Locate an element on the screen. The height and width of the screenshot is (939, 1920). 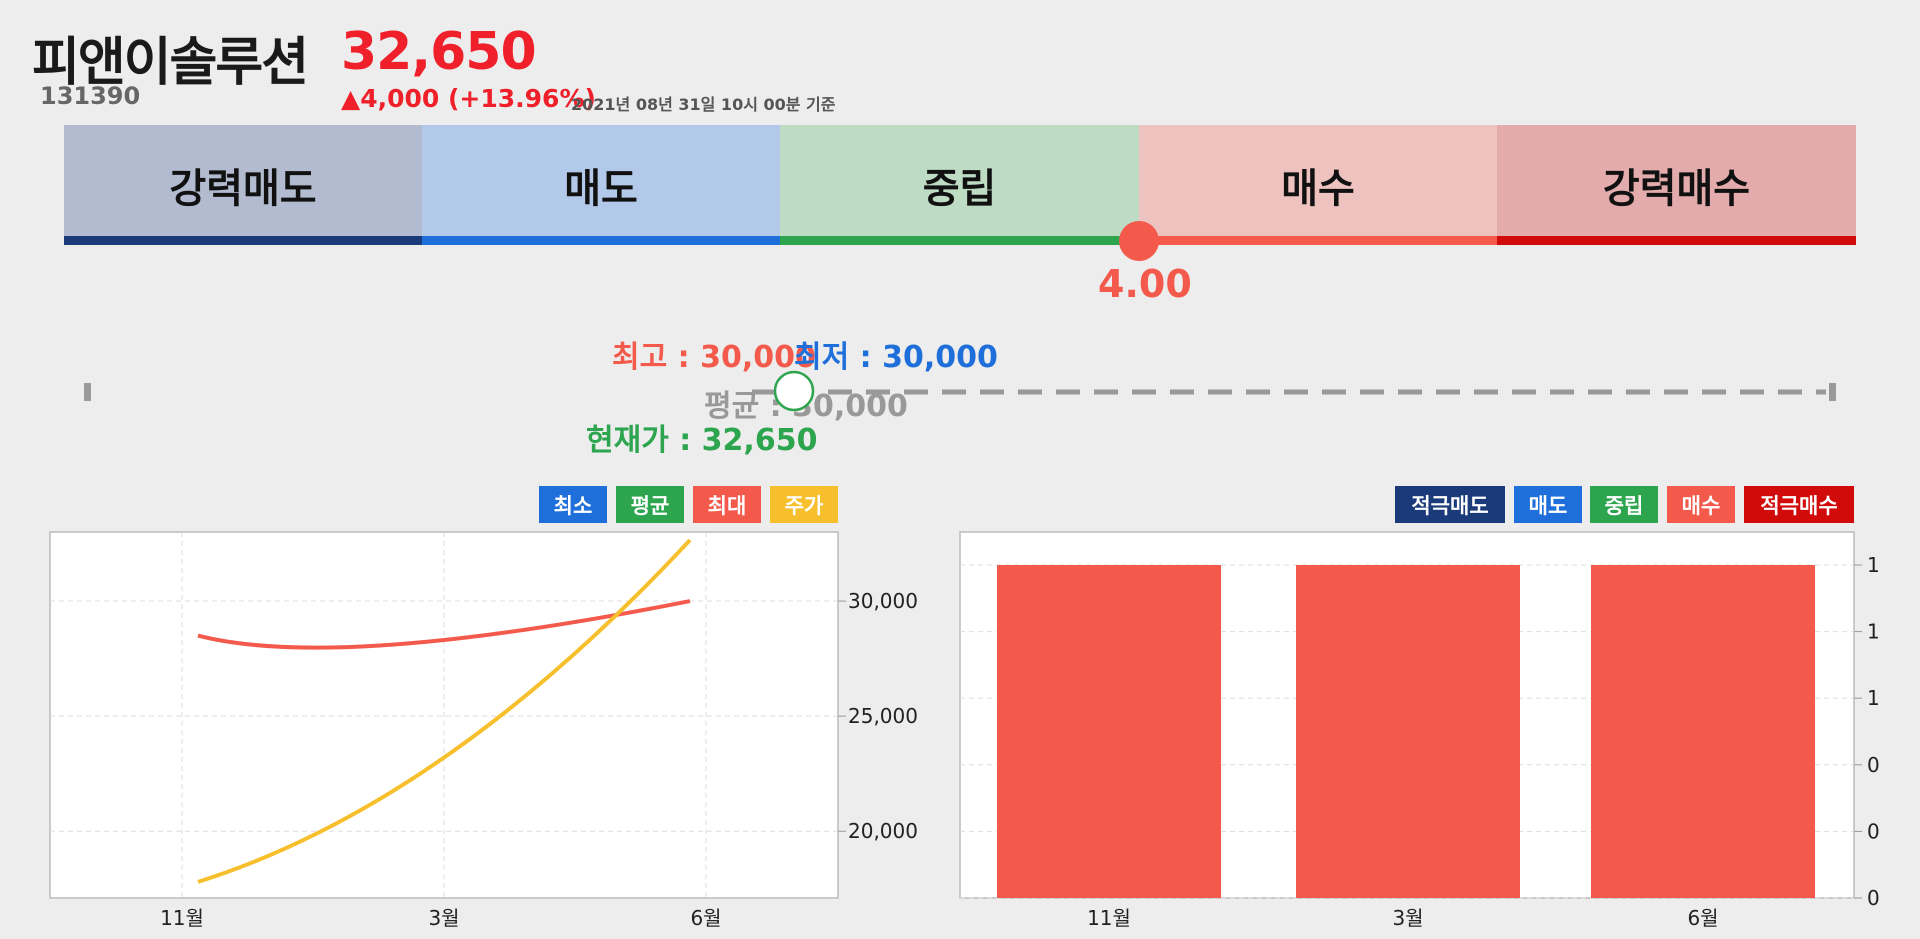
legend-strong-buy: 적극매수 is located at coordinates (1799, 504).